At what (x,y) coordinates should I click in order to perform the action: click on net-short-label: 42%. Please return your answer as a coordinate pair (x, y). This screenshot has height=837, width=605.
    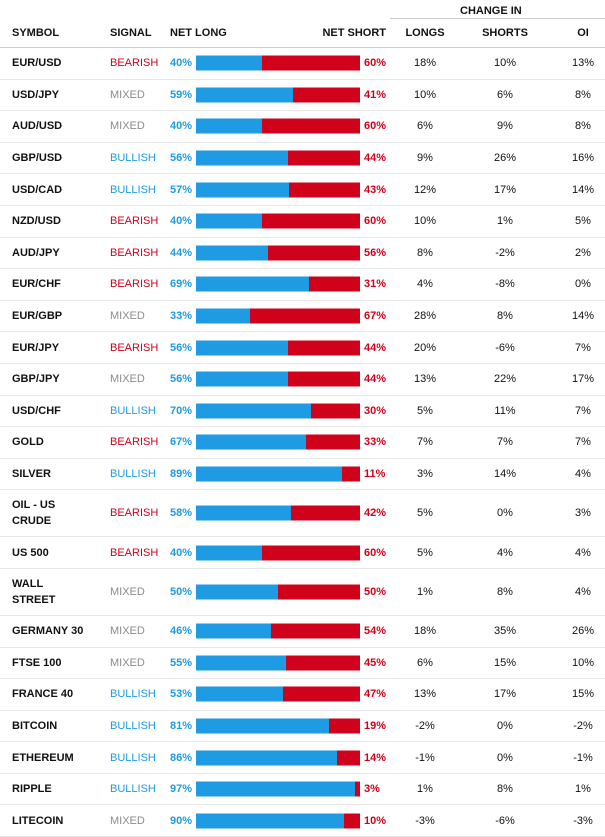
    Looking at the image, I should click on (375, 513).